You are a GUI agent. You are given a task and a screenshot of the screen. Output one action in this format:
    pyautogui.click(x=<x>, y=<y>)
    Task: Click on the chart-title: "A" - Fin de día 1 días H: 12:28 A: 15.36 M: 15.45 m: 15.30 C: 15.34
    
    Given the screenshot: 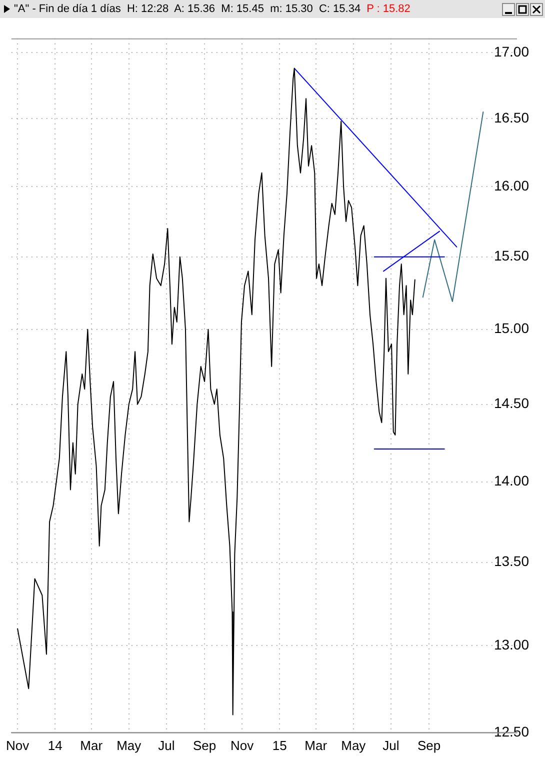 What is the action you would take?
    pyautogui.click(x=187, y=9)
    